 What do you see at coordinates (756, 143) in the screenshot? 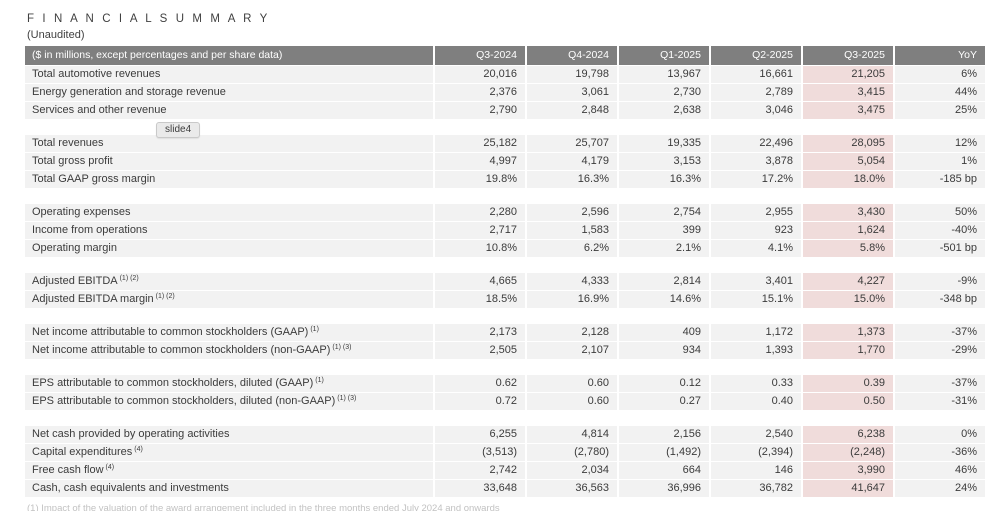
I see `value-cell: 22,496` at bounding box center [756, 143].